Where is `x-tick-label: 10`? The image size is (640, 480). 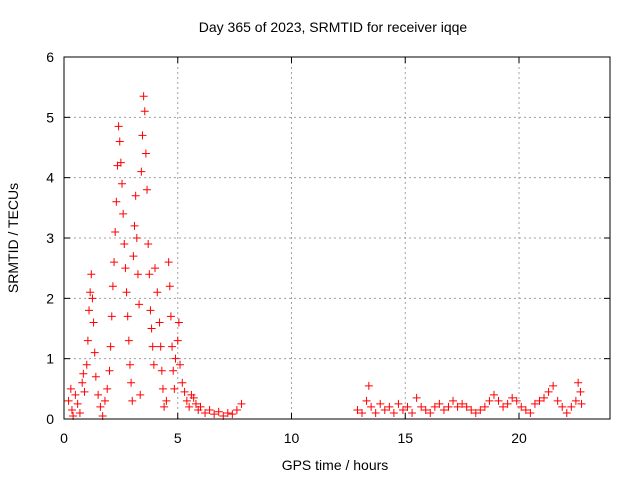
x-tick-label: 10 is located at coordinates (292, 438).